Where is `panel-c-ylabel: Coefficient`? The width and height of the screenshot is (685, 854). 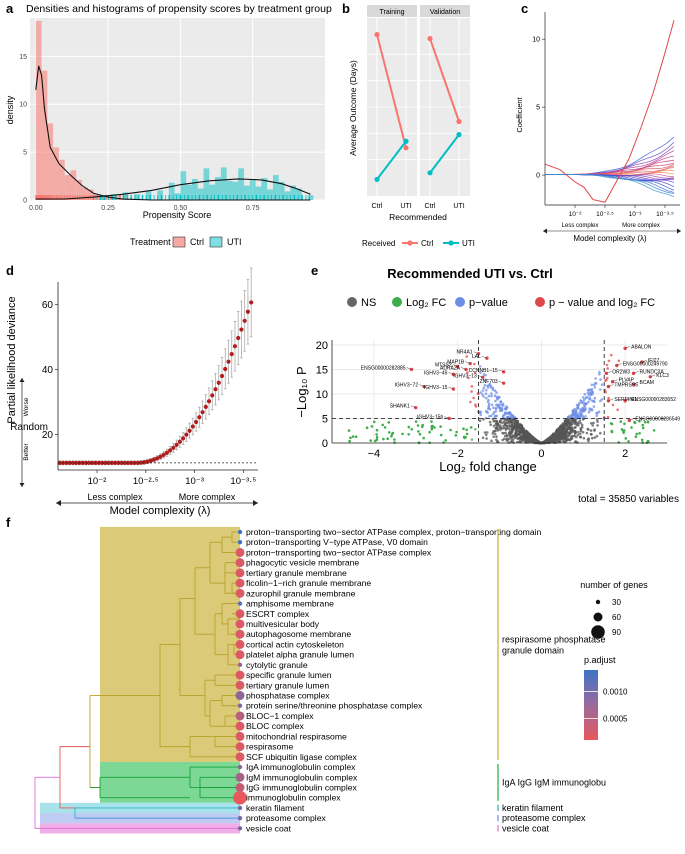 panel-c-ylabel: Coefficient is located at coordinates (519, 114).